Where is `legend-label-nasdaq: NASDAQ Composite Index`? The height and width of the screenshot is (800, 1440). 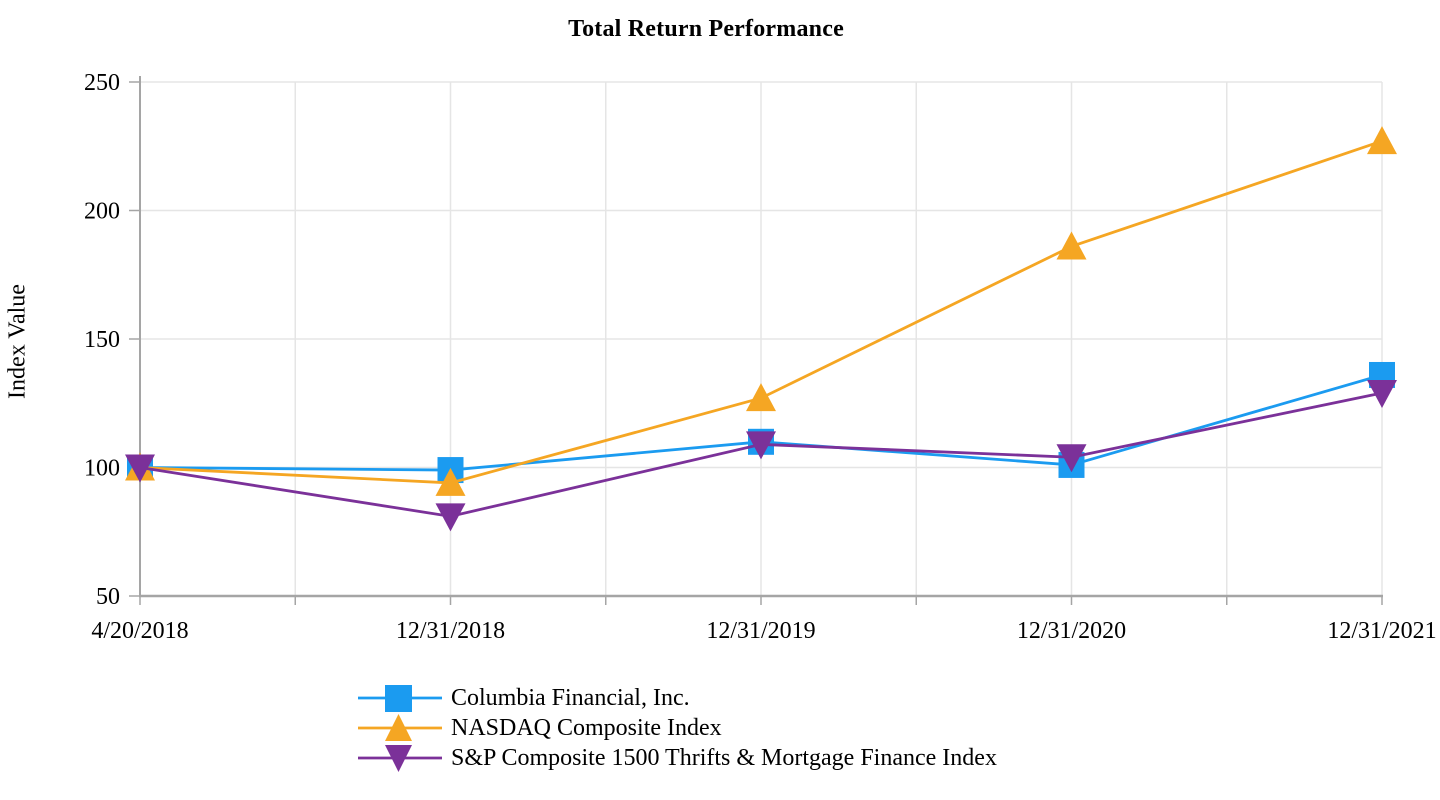
legend-label-nasdaq: NASDAQ Composite Index is located at coordinates (586, 728).